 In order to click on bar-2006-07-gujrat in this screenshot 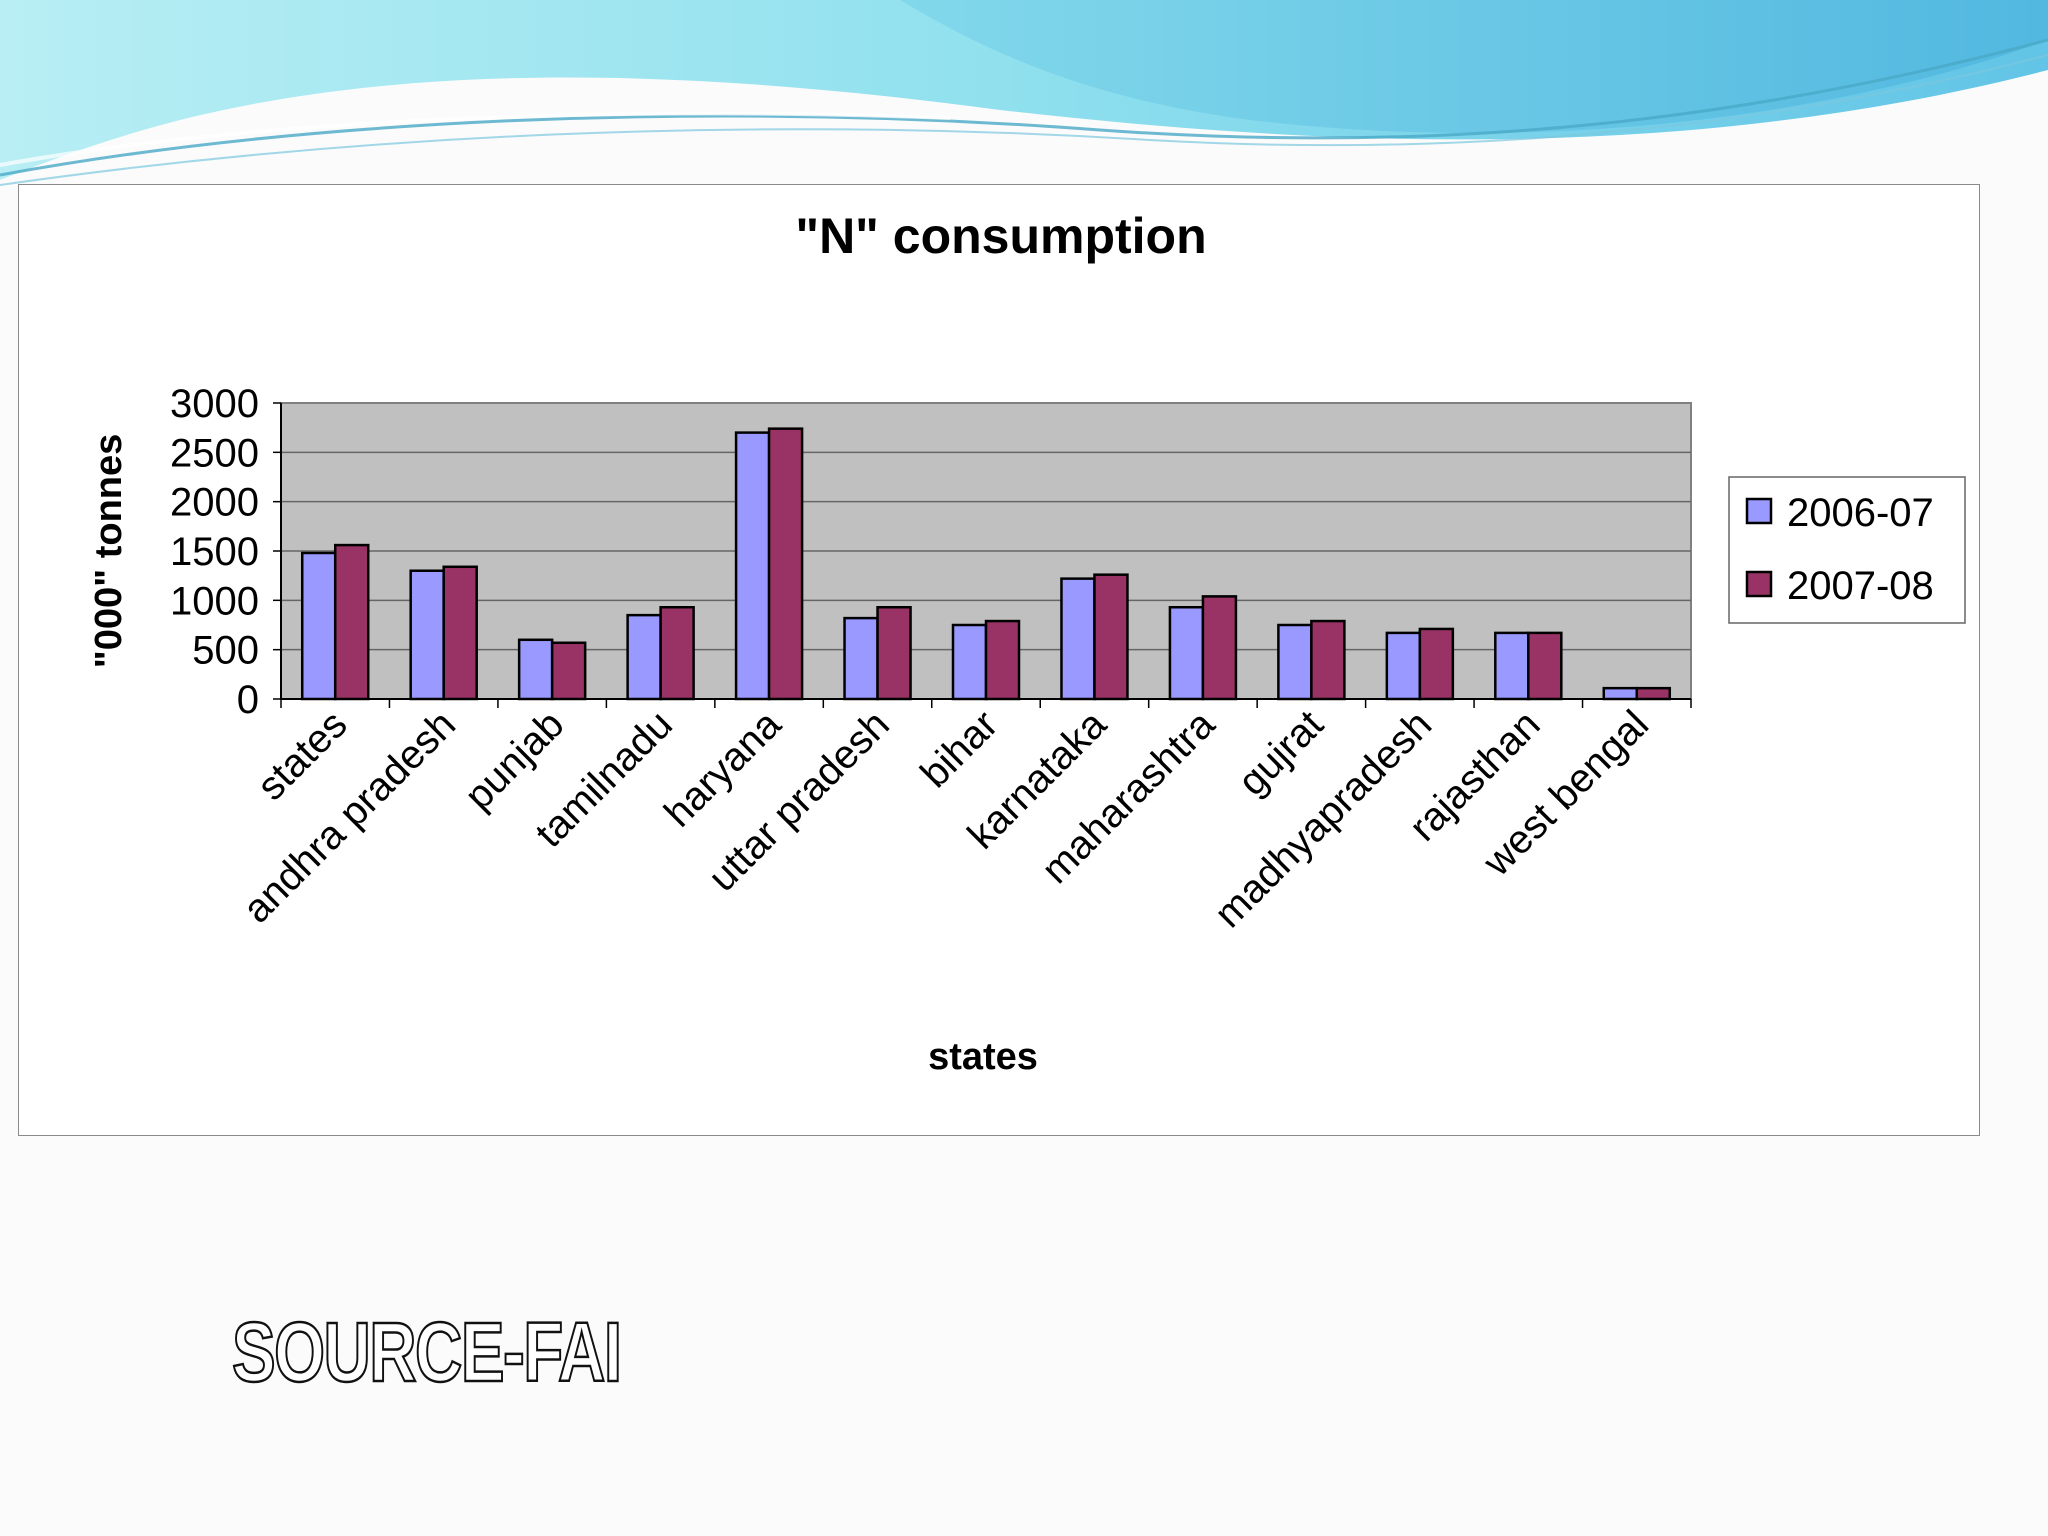, I will do `click(1295, 662)`.